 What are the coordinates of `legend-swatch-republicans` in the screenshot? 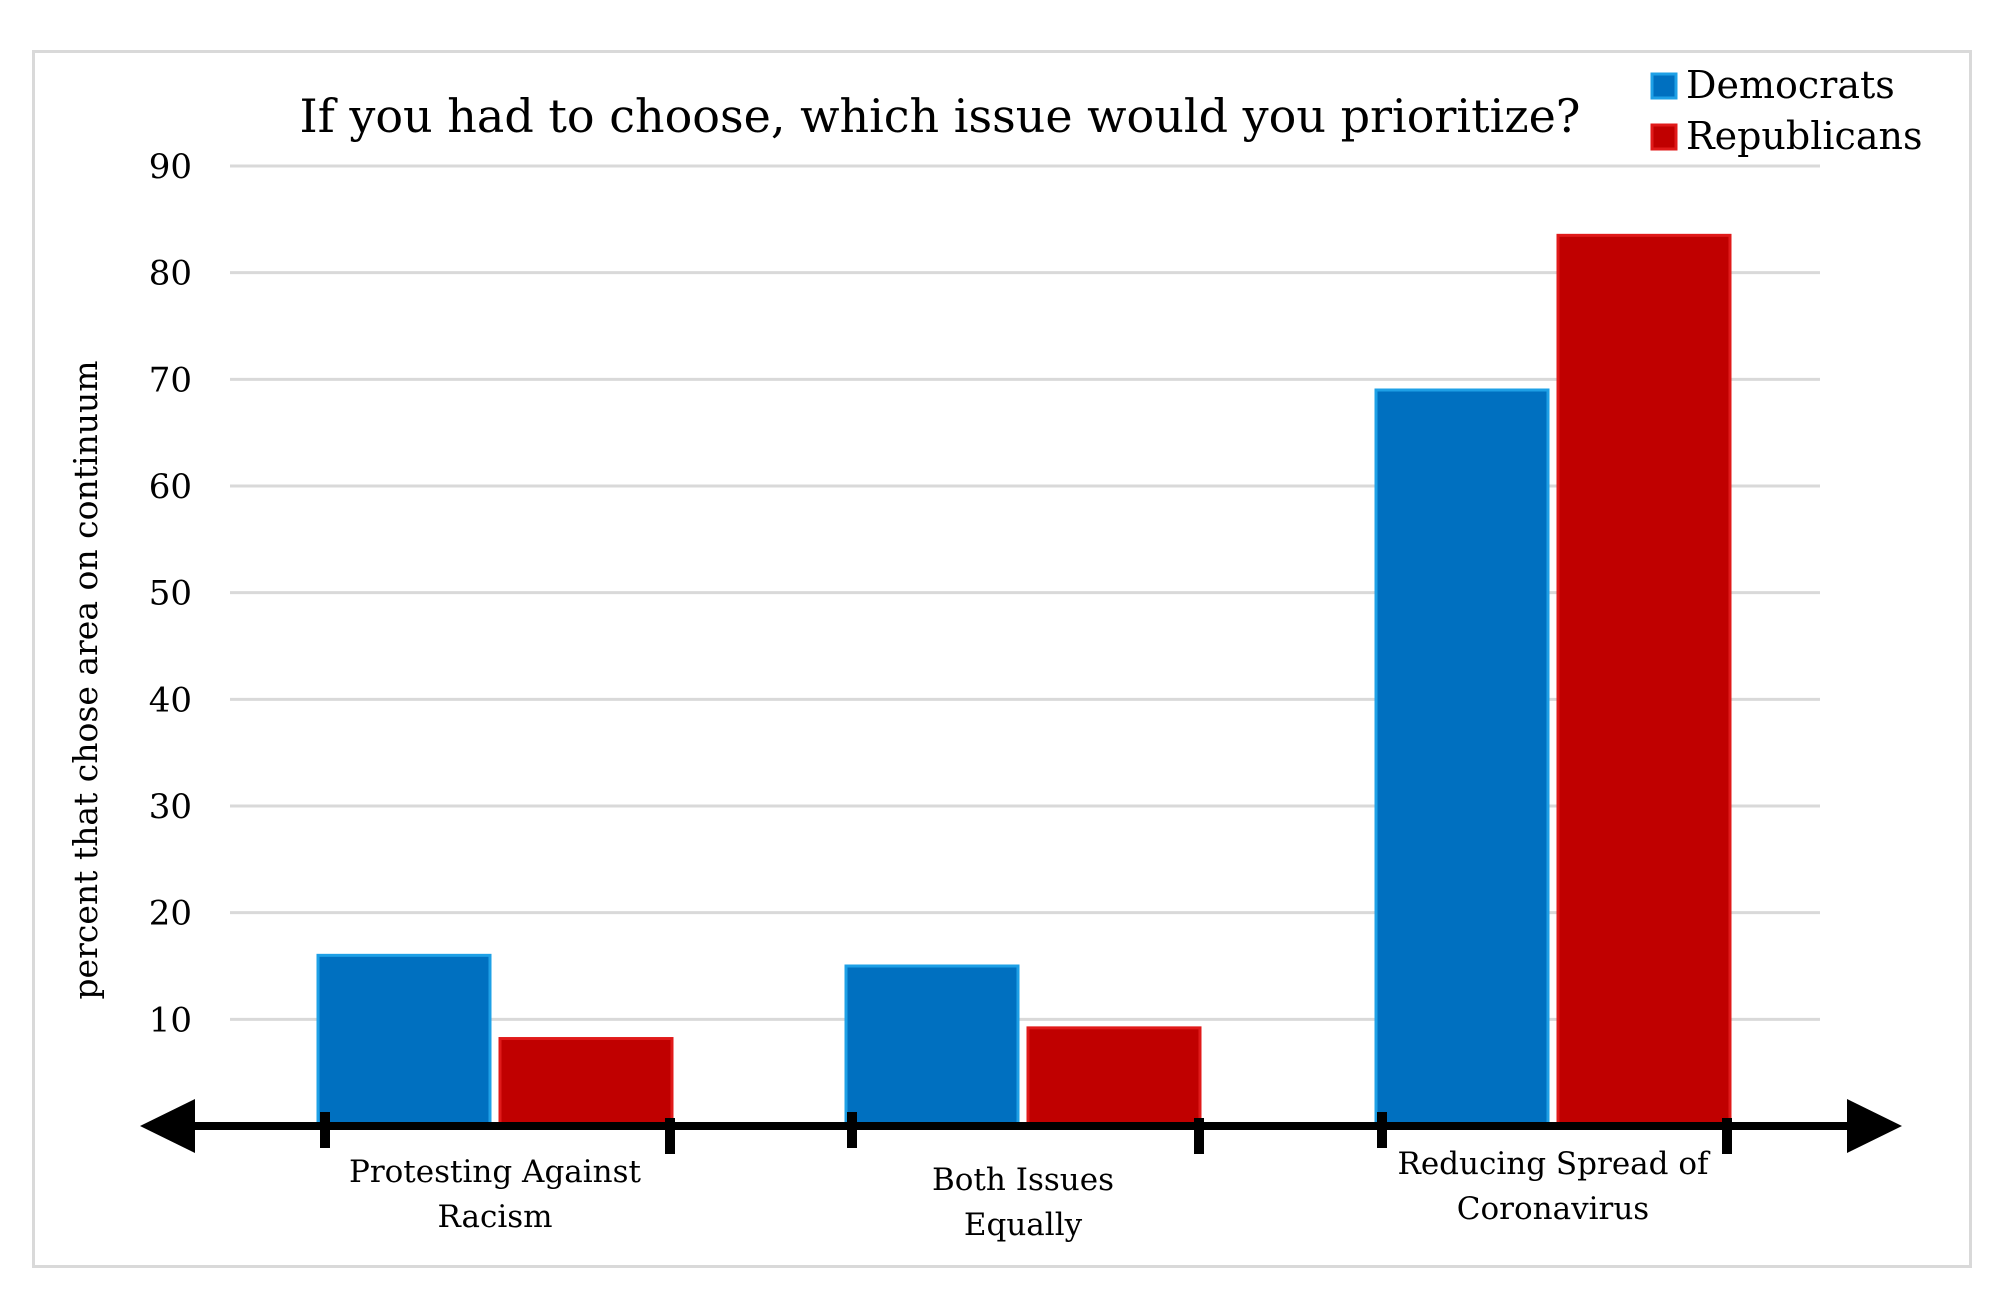 It's located at (1664, 137).